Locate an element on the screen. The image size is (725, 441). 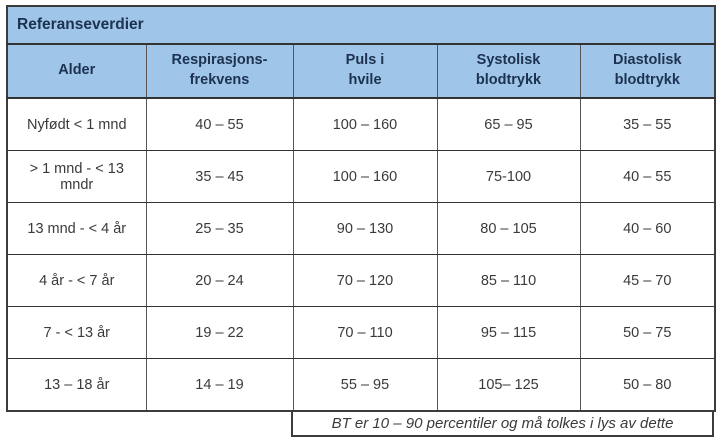
header-cell-respirasjonsfrekvens: Respirasjons- frekvens is located at coordinates (219, 71).